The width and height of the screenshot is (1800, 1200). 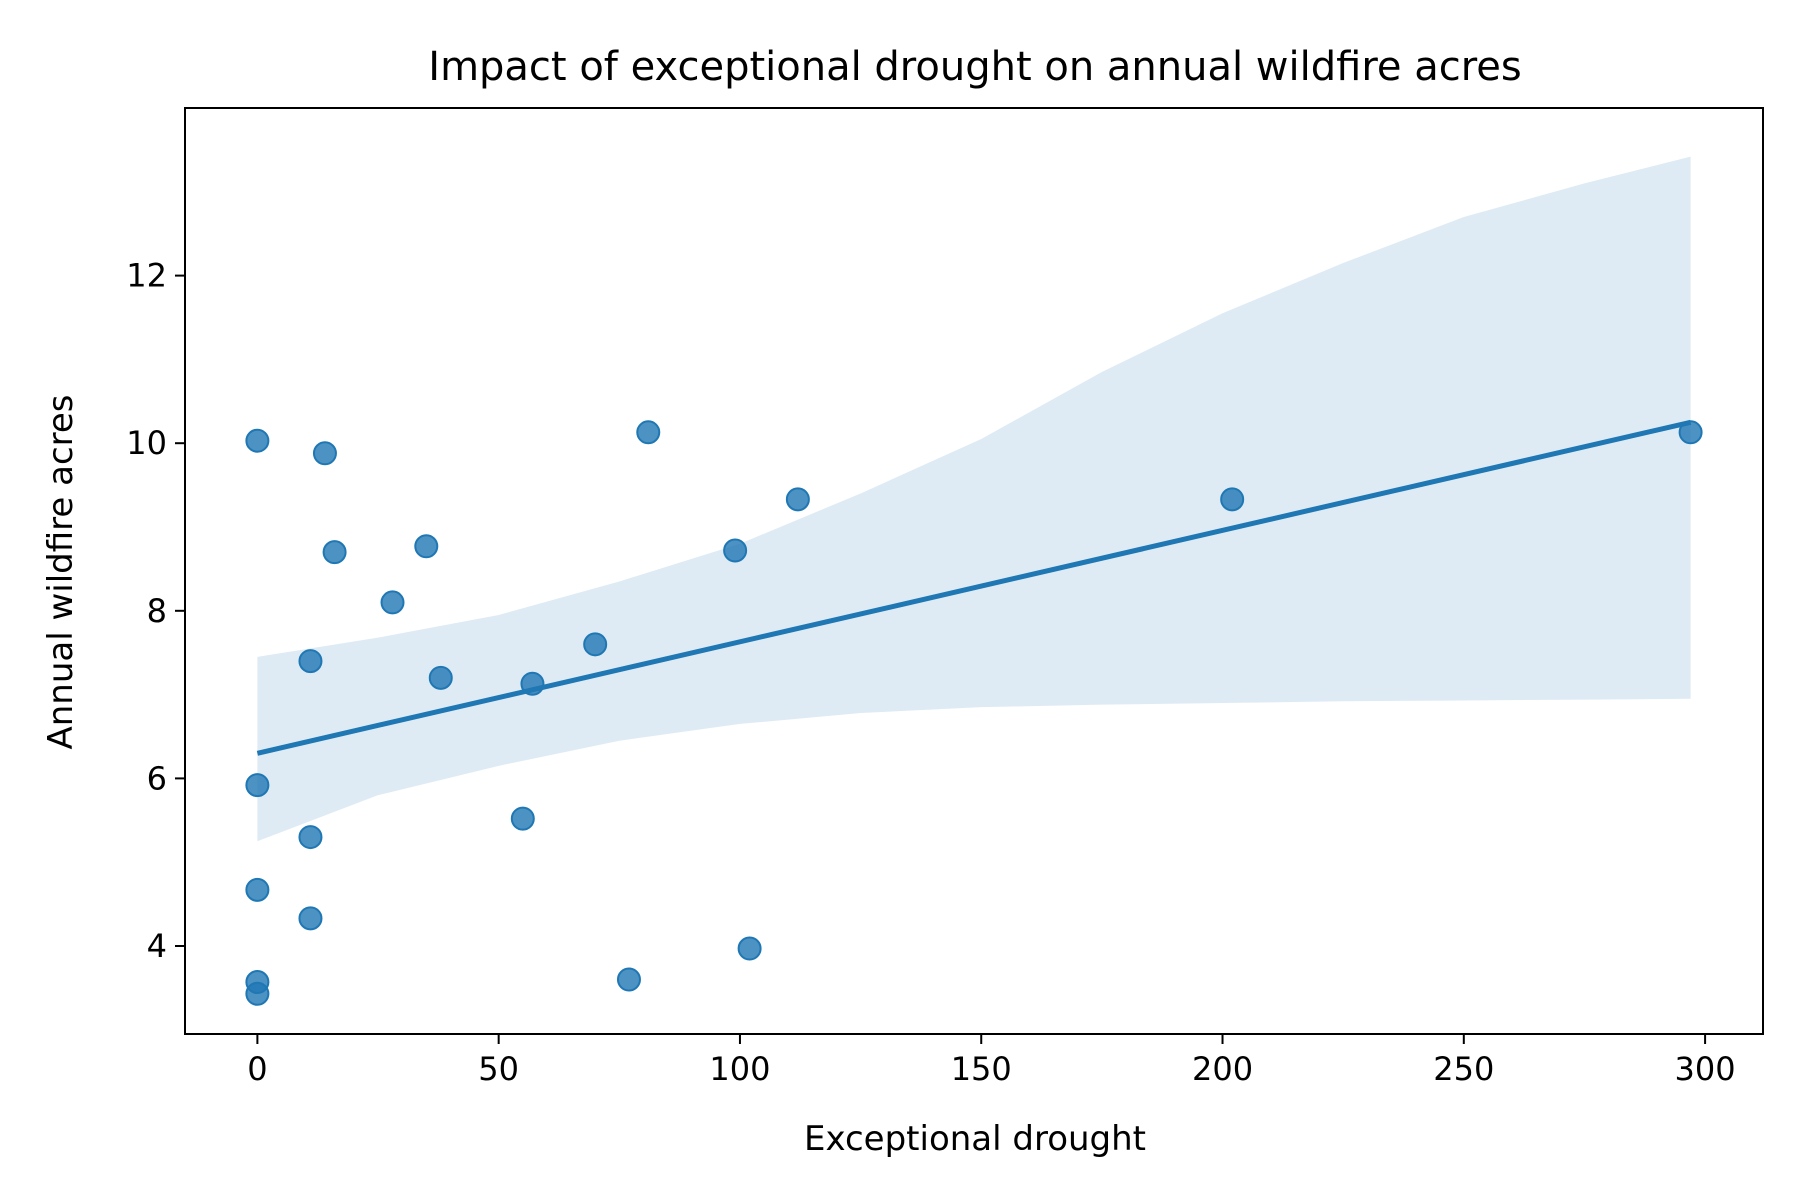 I want to click on y-tick-label: 6, so click(x=157, y=778).